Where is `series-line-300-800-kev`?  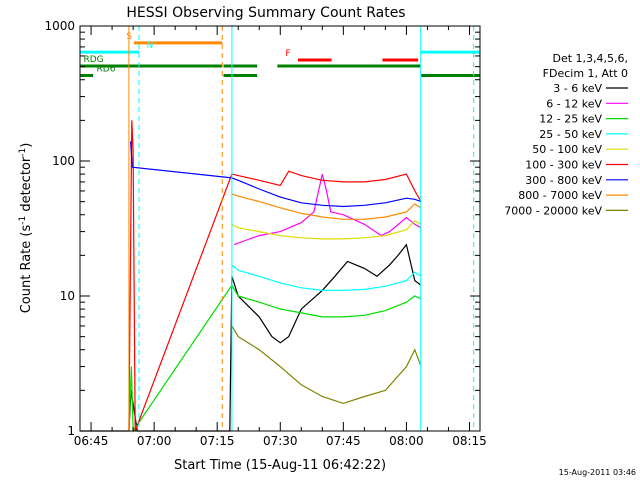 series-line-300-800-kev is located at coordinates (276, 174).